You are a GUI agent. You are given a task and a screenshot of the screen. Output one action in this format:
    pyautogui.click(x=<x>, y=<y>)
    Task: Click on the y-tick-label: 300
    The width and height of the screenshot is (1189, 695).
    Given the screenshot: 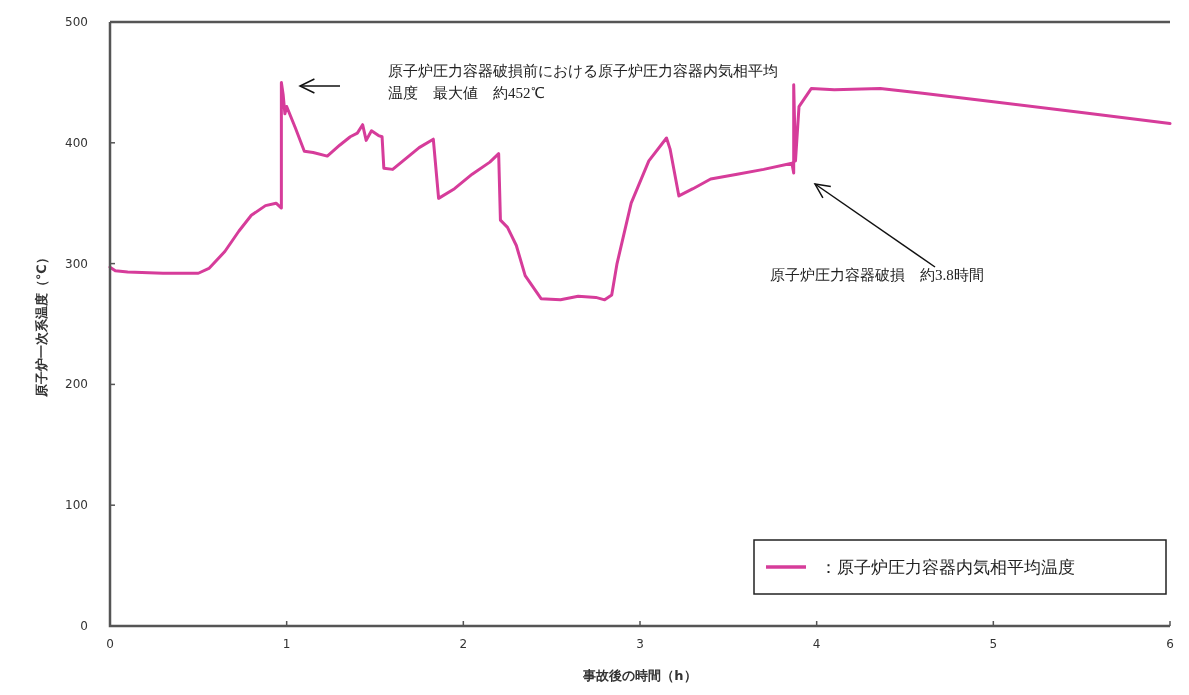 What is the action you would take?
    pyautogui.click(x=76, y=263)
    